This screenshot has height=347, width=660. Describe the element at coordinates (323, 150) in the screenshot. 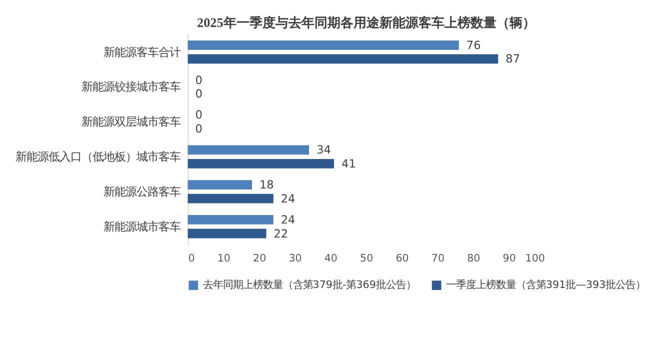

I see `data-label: 34` at that location.